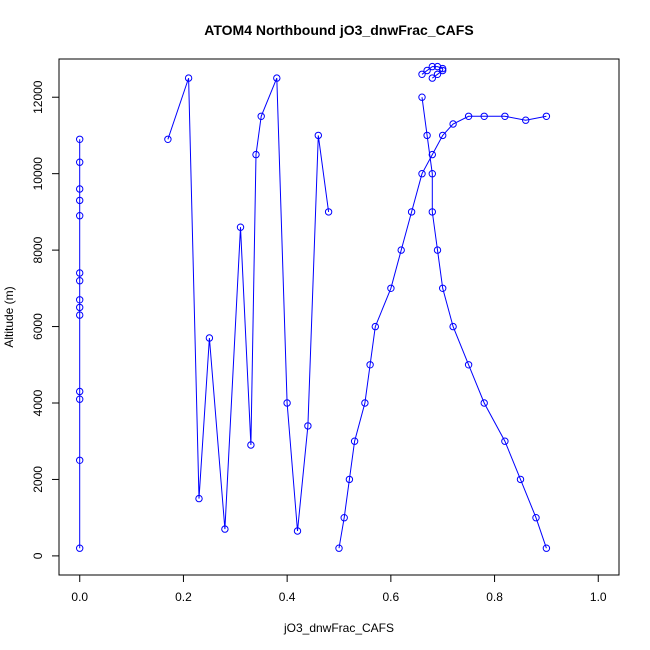 This screenshot has height=650, width=650. I want to click on y-tick-label: 0, so click(38, 555).